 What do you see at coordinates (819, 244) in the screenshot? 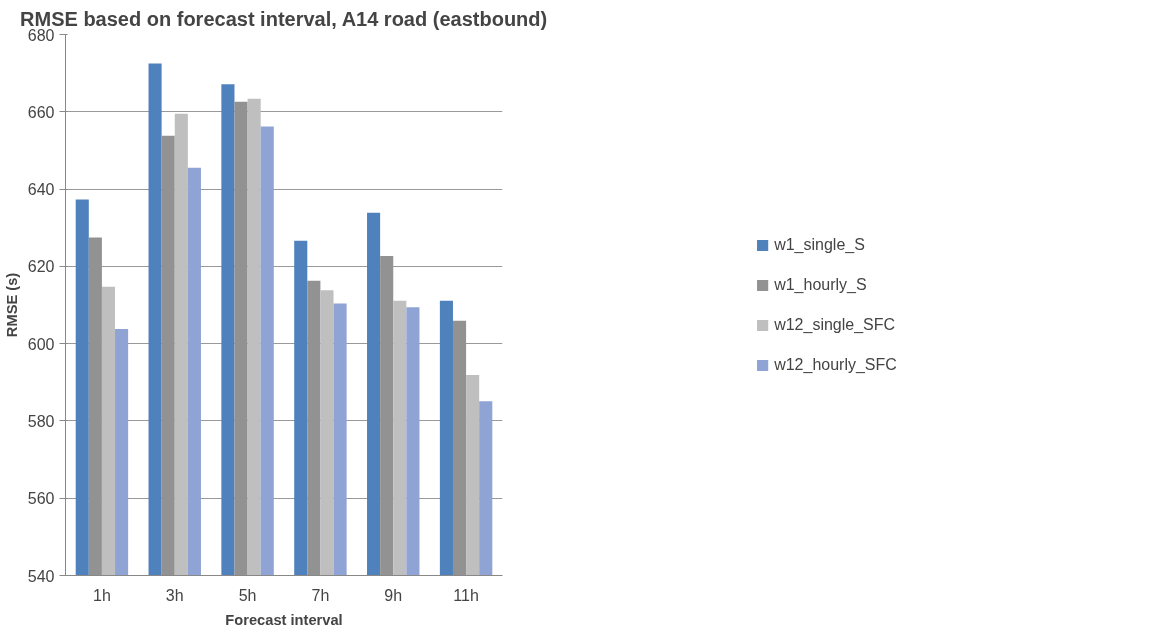
I see `legend-label: w1_single_S` at bounding box center [819, 244].